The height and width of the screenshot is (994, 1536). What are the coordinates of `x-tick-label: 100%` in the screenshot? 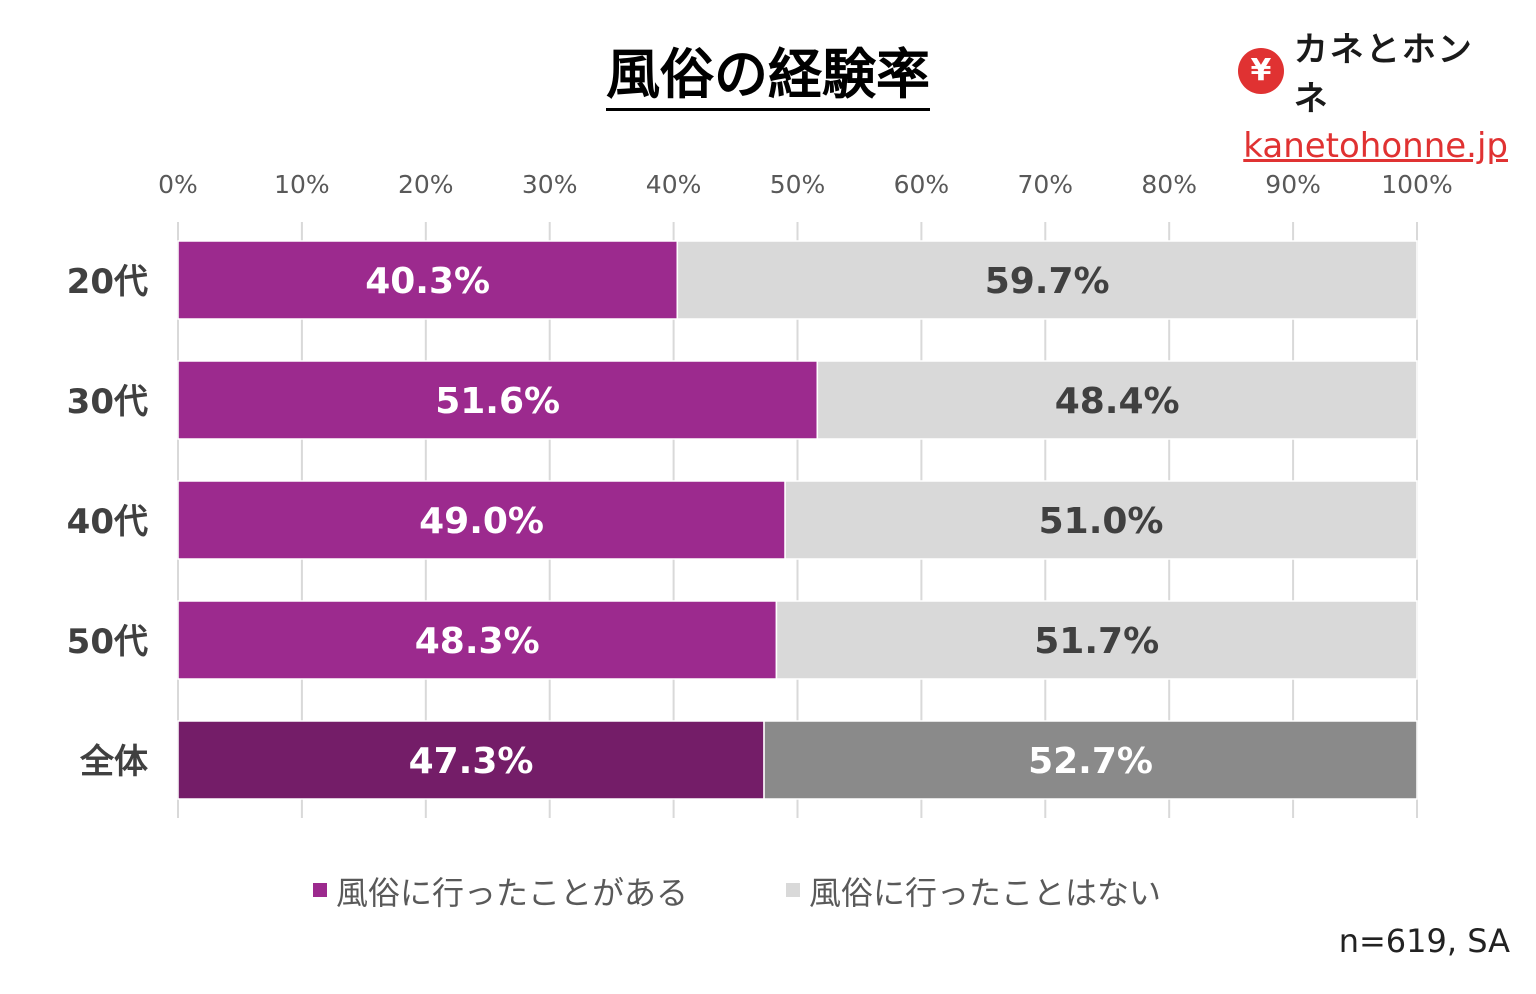 It's located at (1416, 184).